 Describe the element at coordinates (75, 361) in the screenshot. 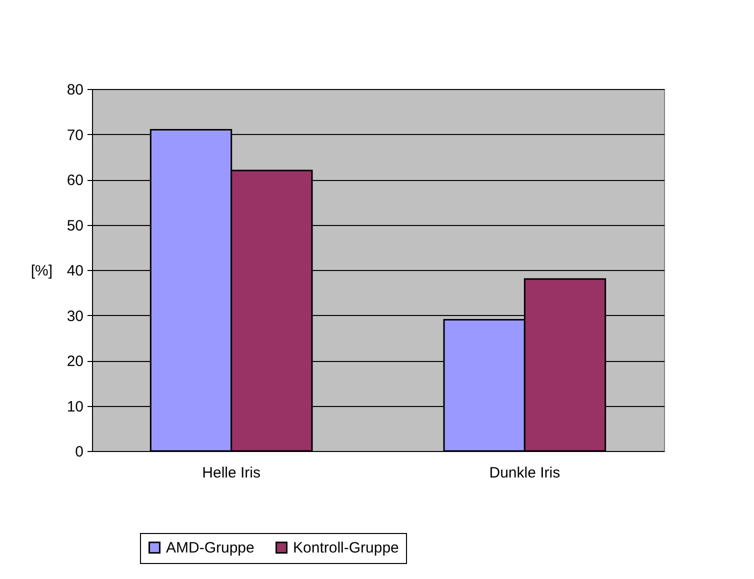

I see `y-tick-label: 20` at that location.